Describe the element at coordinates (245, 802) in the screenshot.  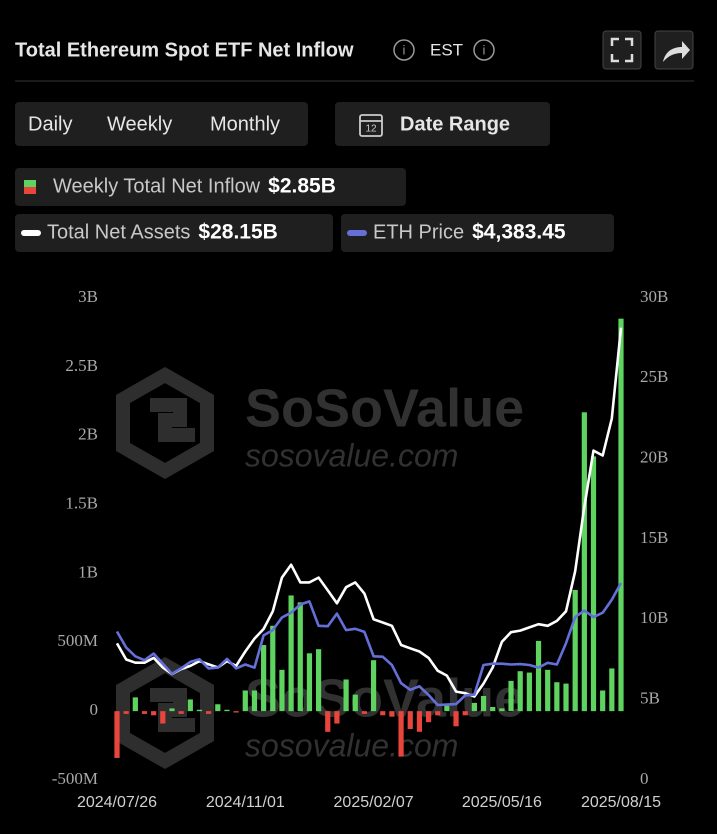
I see `x-tick-label: 2024/11/01` at that location.